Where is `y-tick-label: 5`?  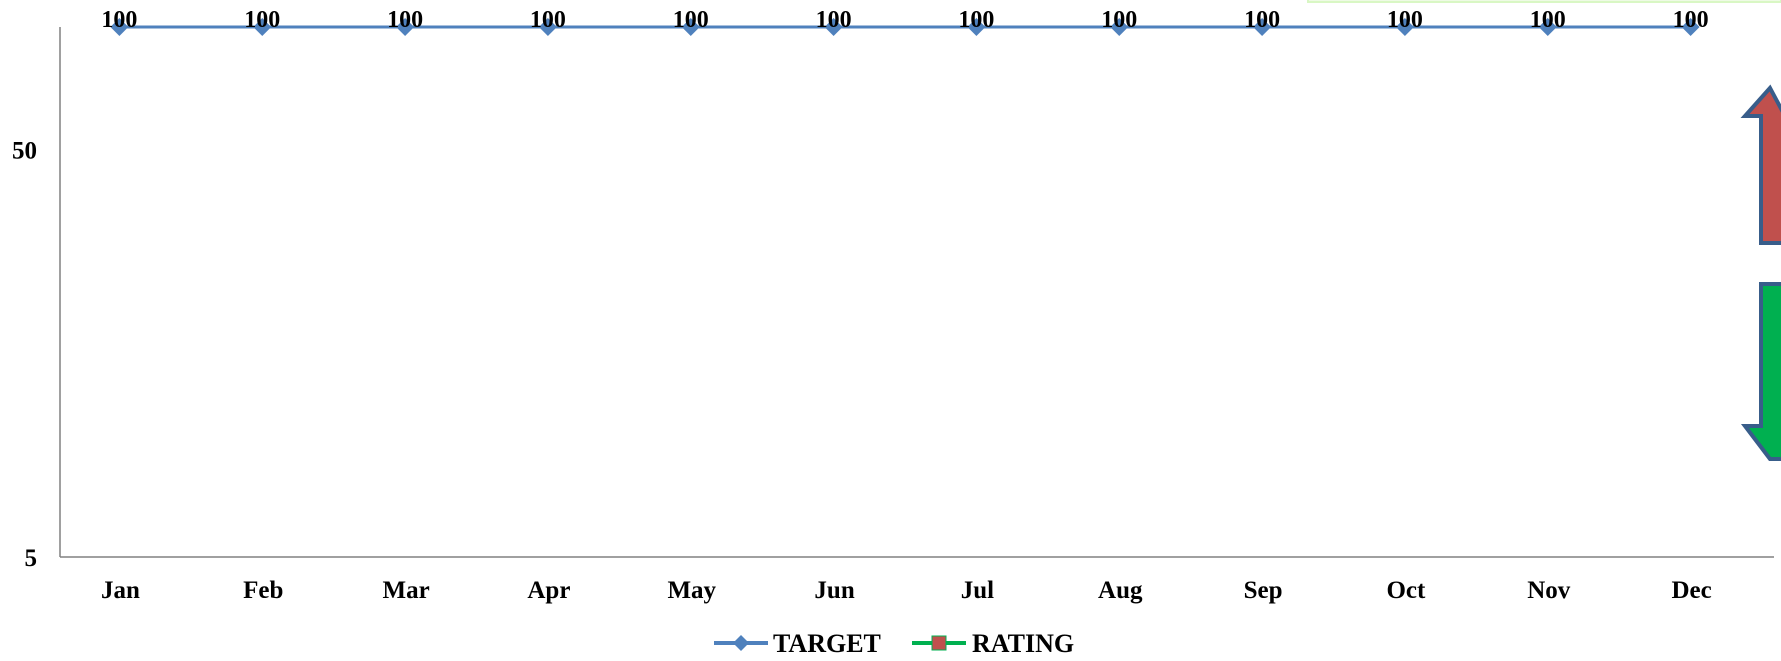
y-tick-label: 5 is located at coordinates (31, 558).